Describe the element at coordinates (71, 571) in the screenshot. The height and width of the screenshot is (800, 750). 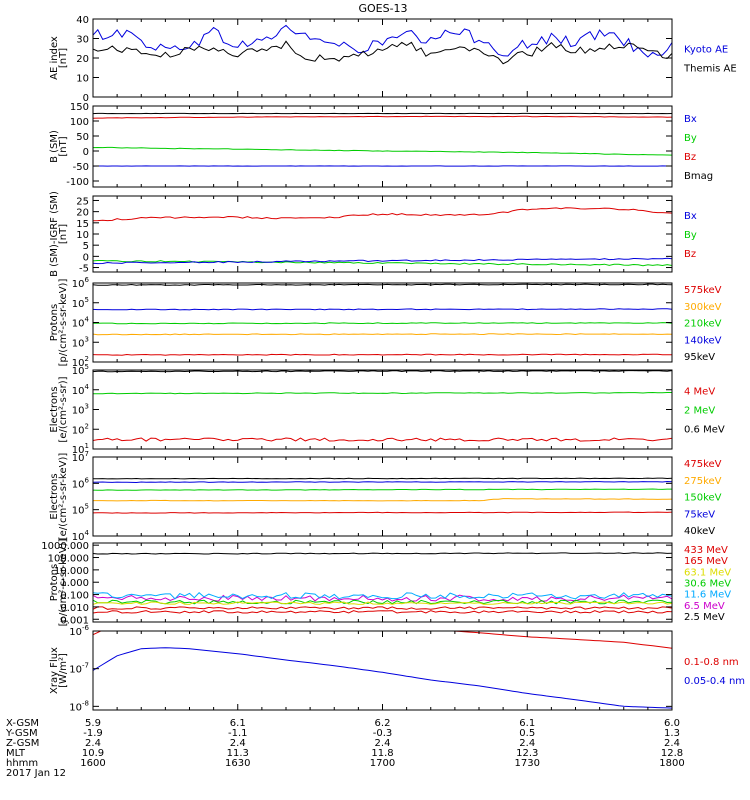
I see `y-tick-label: 10.000` at that location.